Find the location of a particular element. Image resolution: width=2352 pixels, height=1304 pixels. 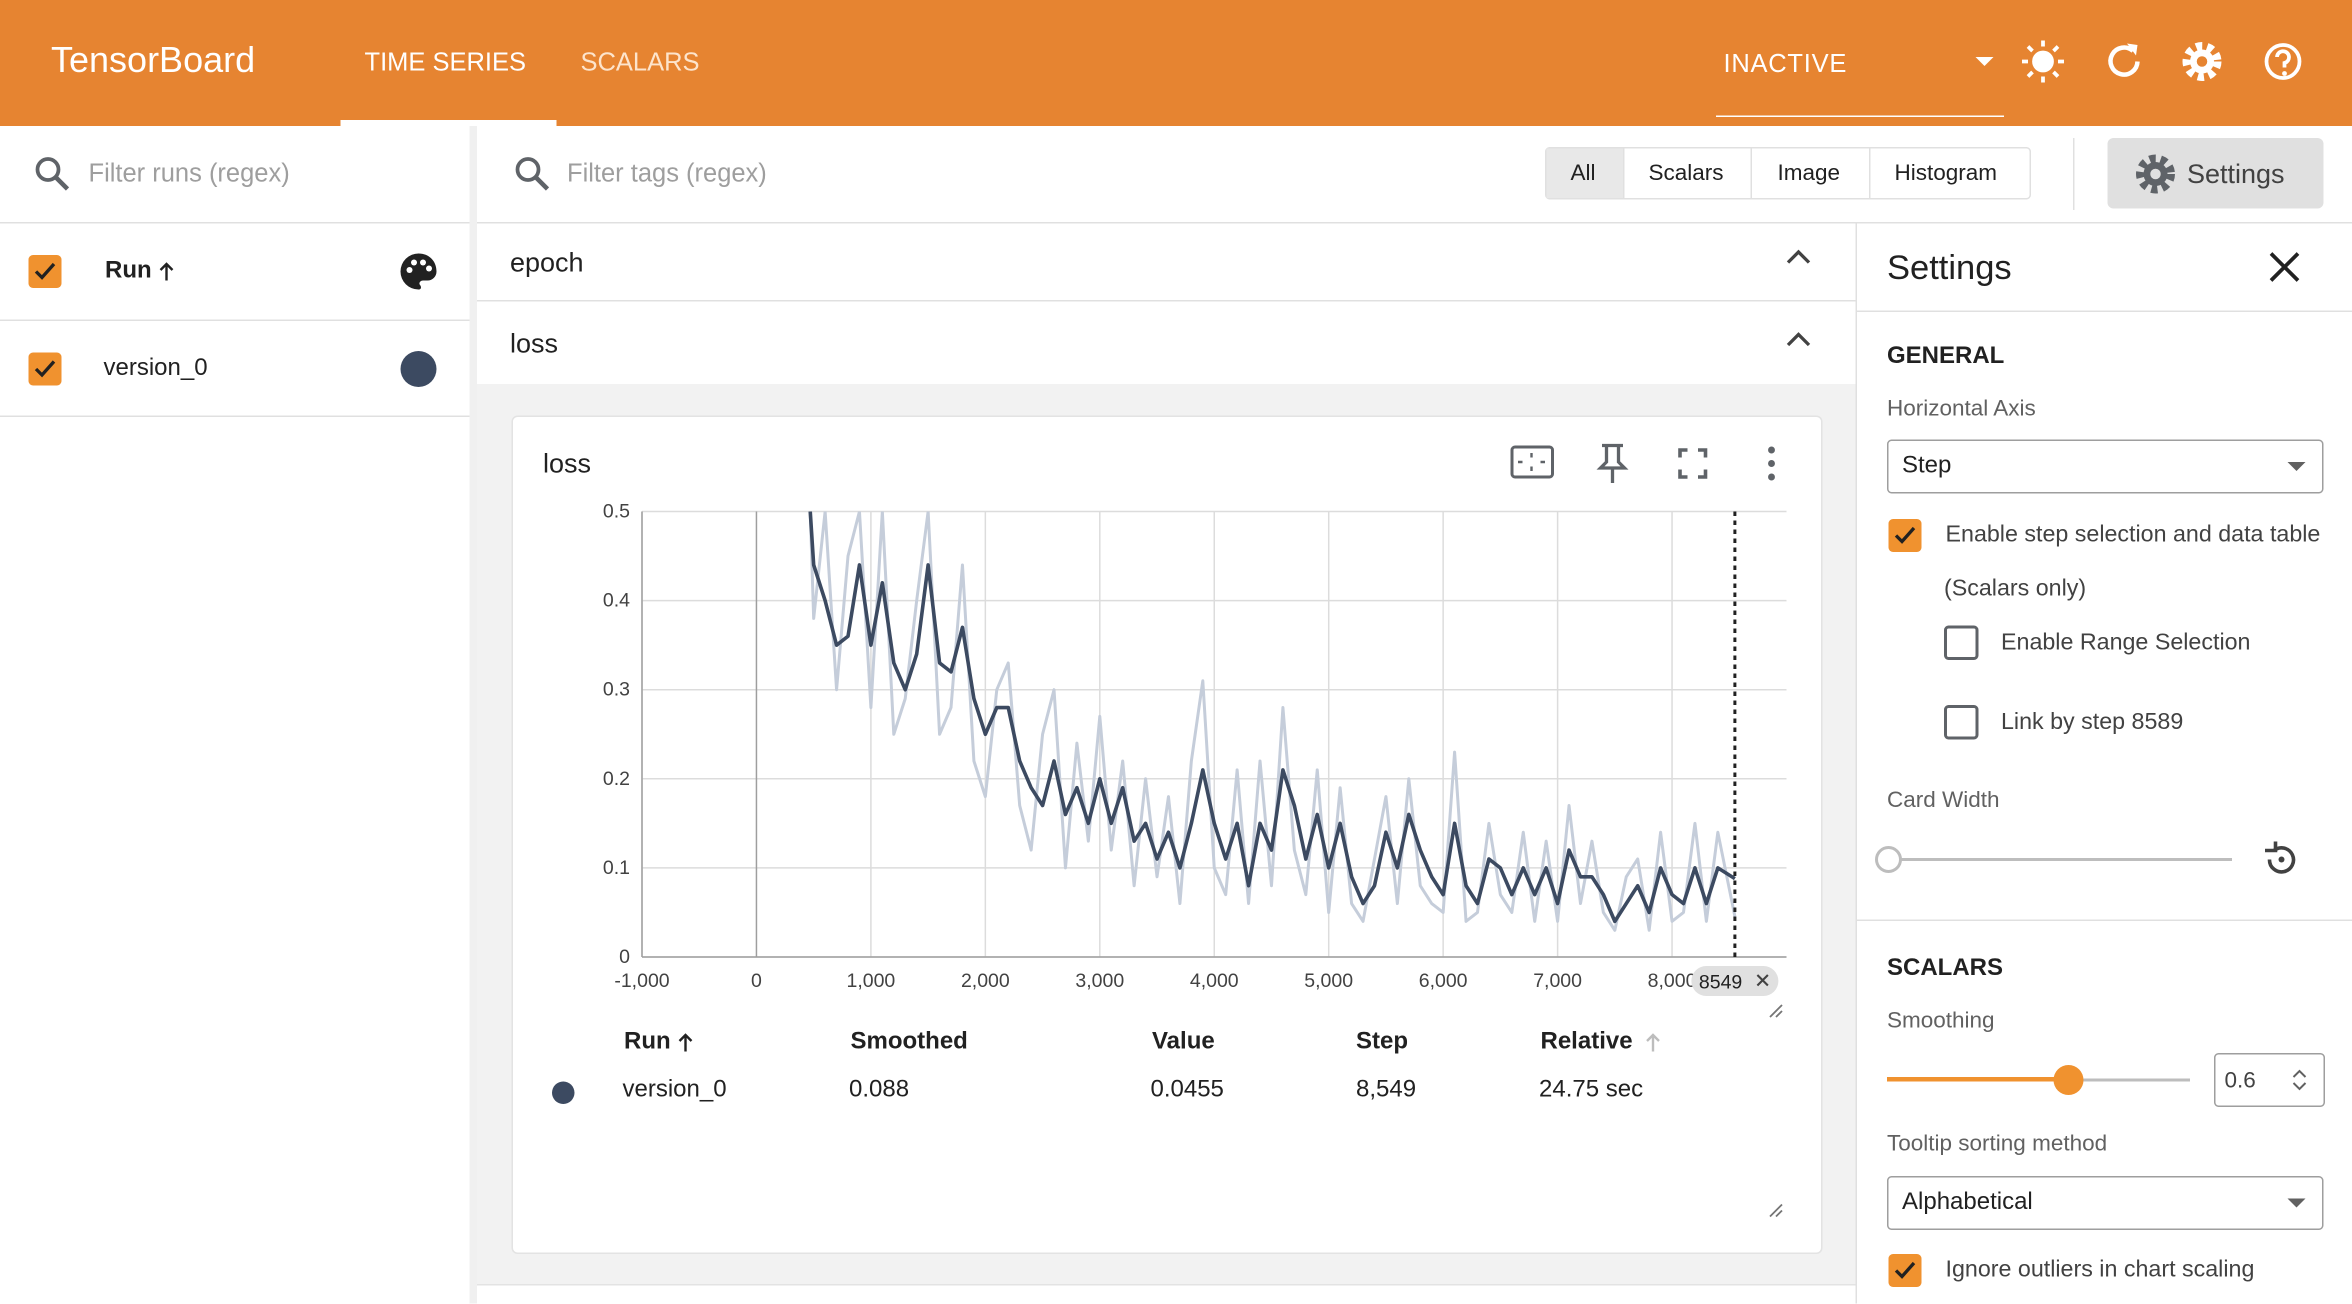

tab: TIME SERIES is located at coordinates (445, 62).